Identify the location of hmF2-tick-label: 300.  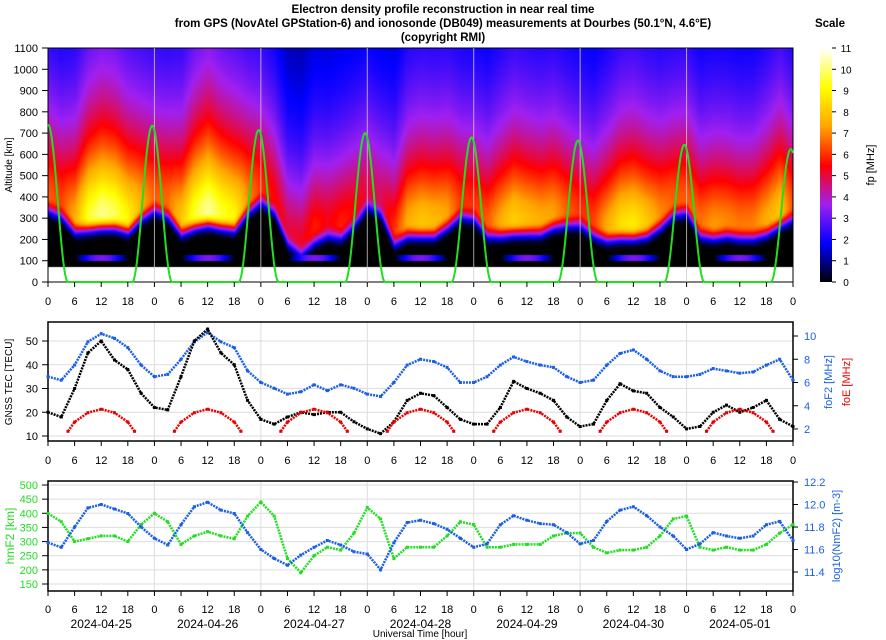
(29, 543).